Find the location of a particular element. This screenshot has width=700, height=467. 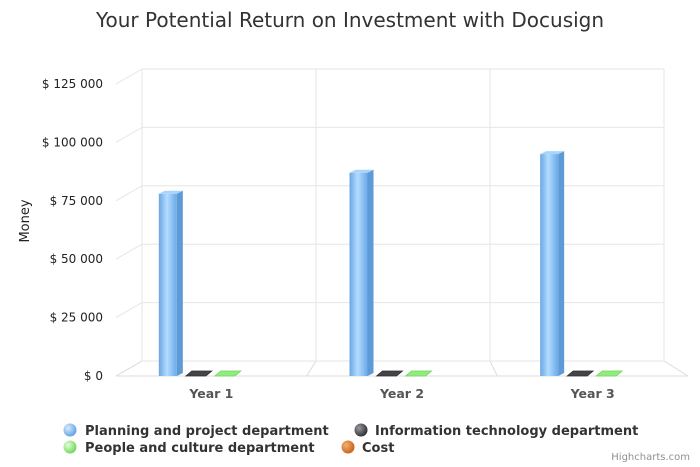

legend-label: Cost is located at coordinates (378, 448).